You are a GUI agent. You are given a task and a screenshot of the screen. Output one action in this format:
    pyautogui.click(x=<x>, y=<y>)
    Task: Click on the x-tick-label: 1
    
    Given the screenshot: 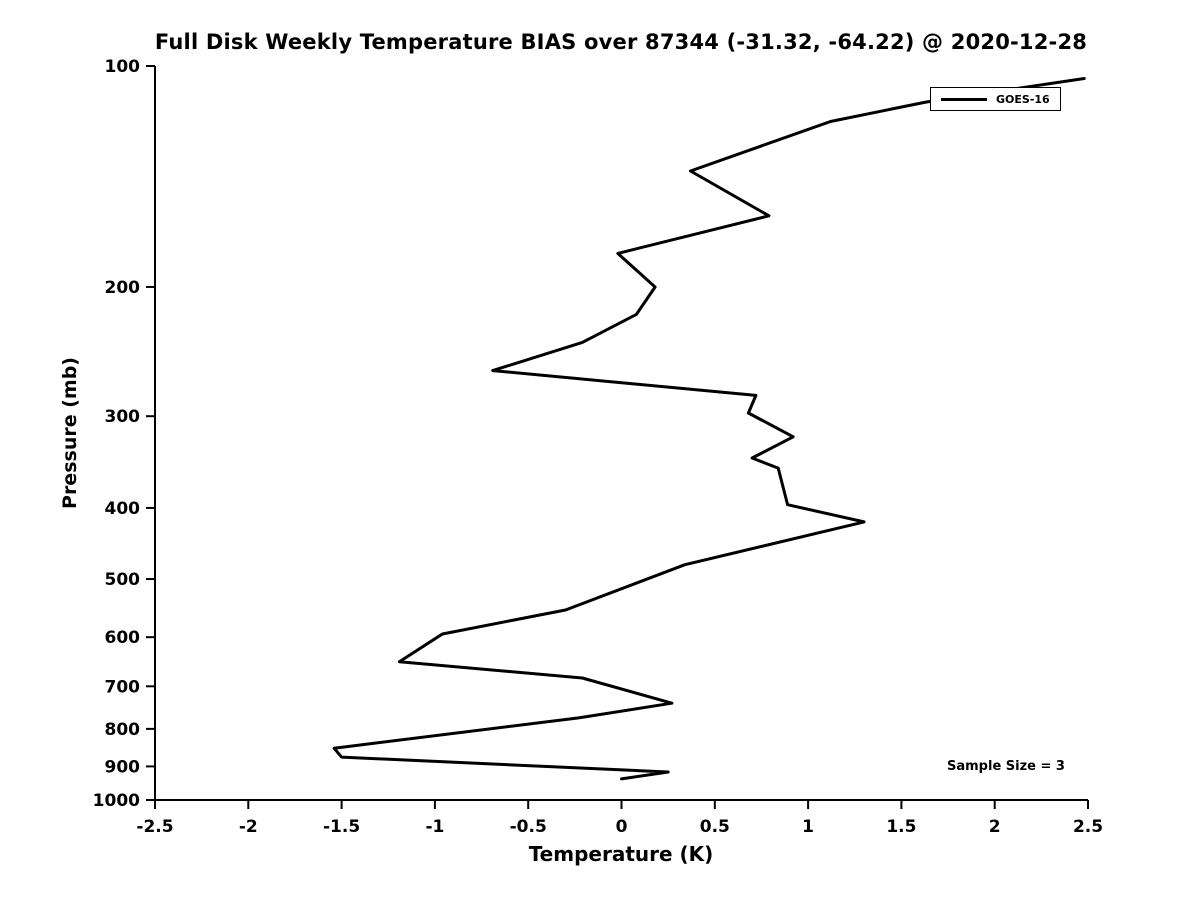 What is the action you would take?
    pyautogui.click(x=808, y=827)
    